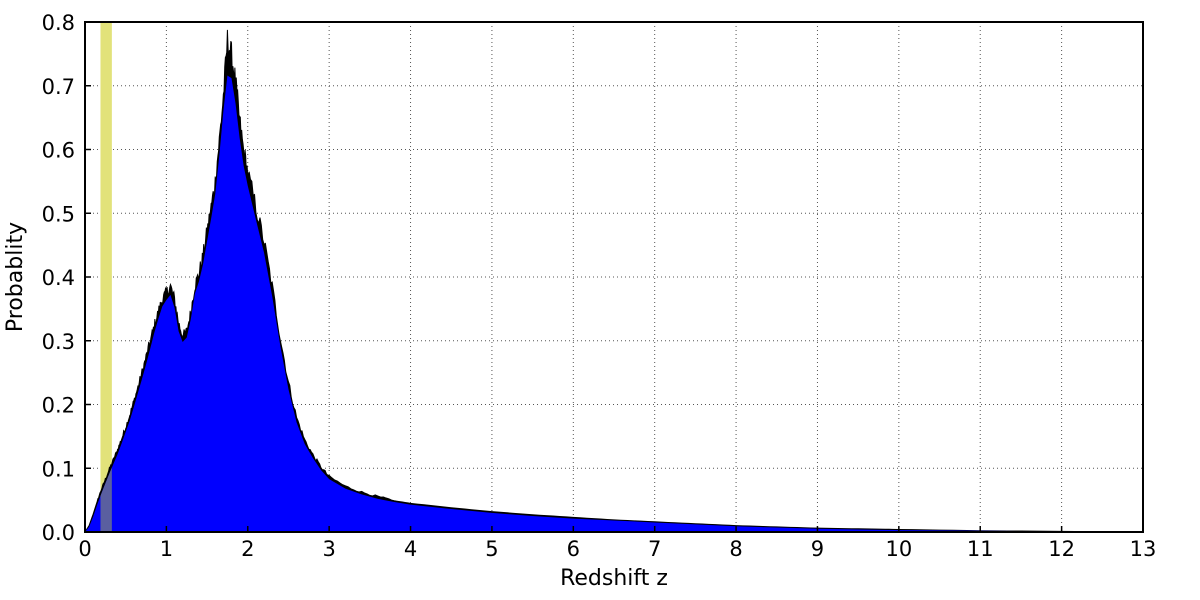  What do you see at coordinates (15, 277) in the screenshot?
I see `y-axis-title: Probablity` at bounding box center [15, 277].